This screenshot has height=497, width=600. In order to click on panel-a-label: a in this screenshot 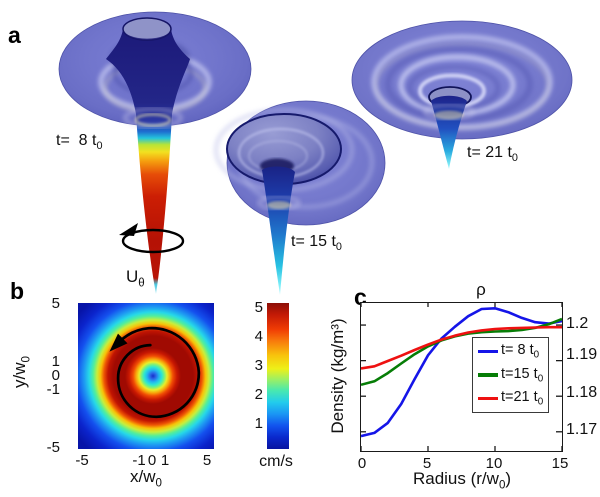, I will do `click(14, 35)`.